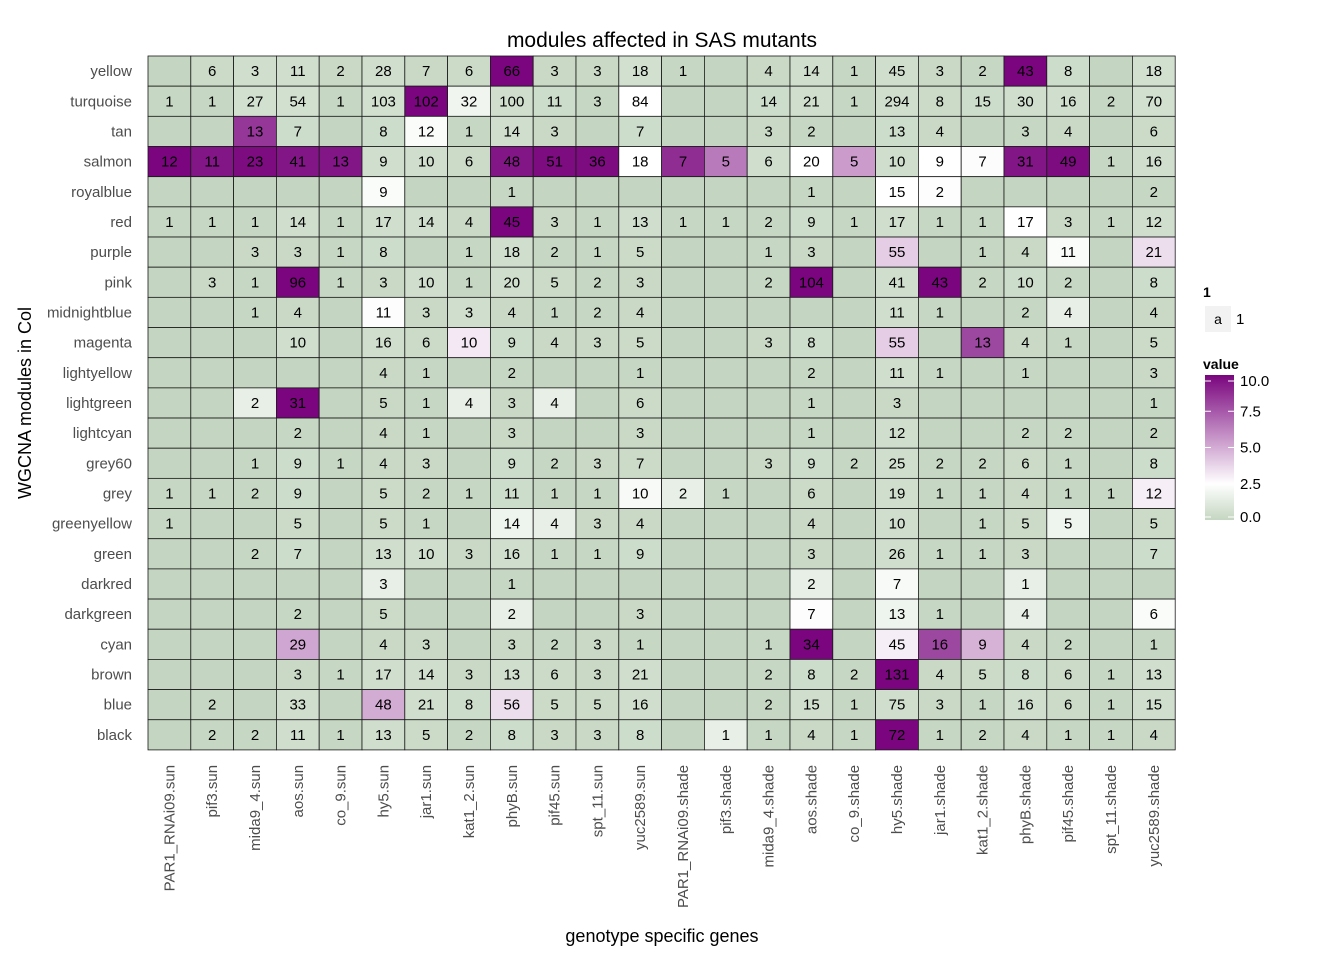 Image resolution: width=1320 pixels, height=960 pixels. What do you see at coordinates (1153, 493) in the screenshot?
I see `cell-value-label: 12` at bounding box center [1153, 493].